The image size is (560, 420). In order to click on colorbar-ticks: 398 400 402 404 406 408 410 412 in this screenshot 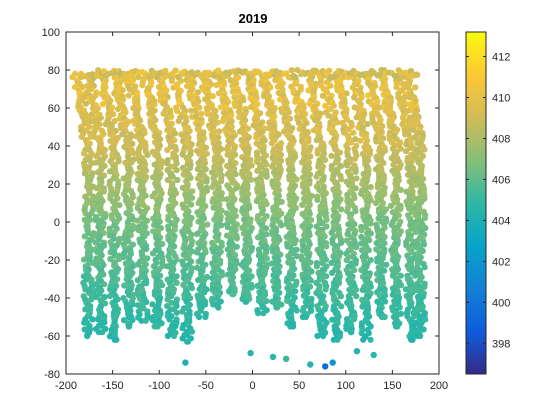, I will do `click(488, 201)`.